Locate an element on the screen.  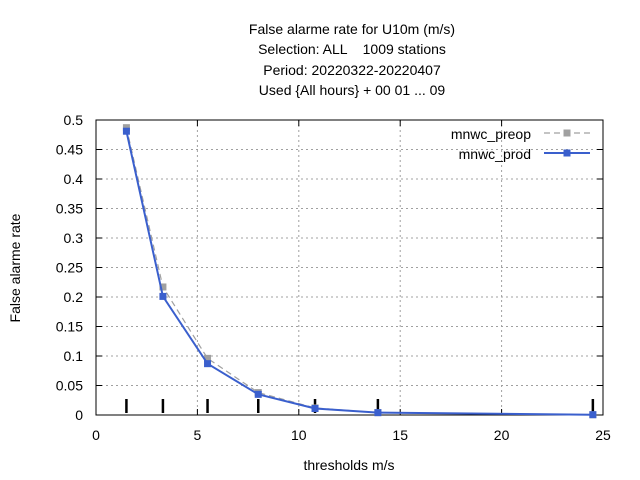
y-tick-label: 0.15 is located at coordinates (69, 327).